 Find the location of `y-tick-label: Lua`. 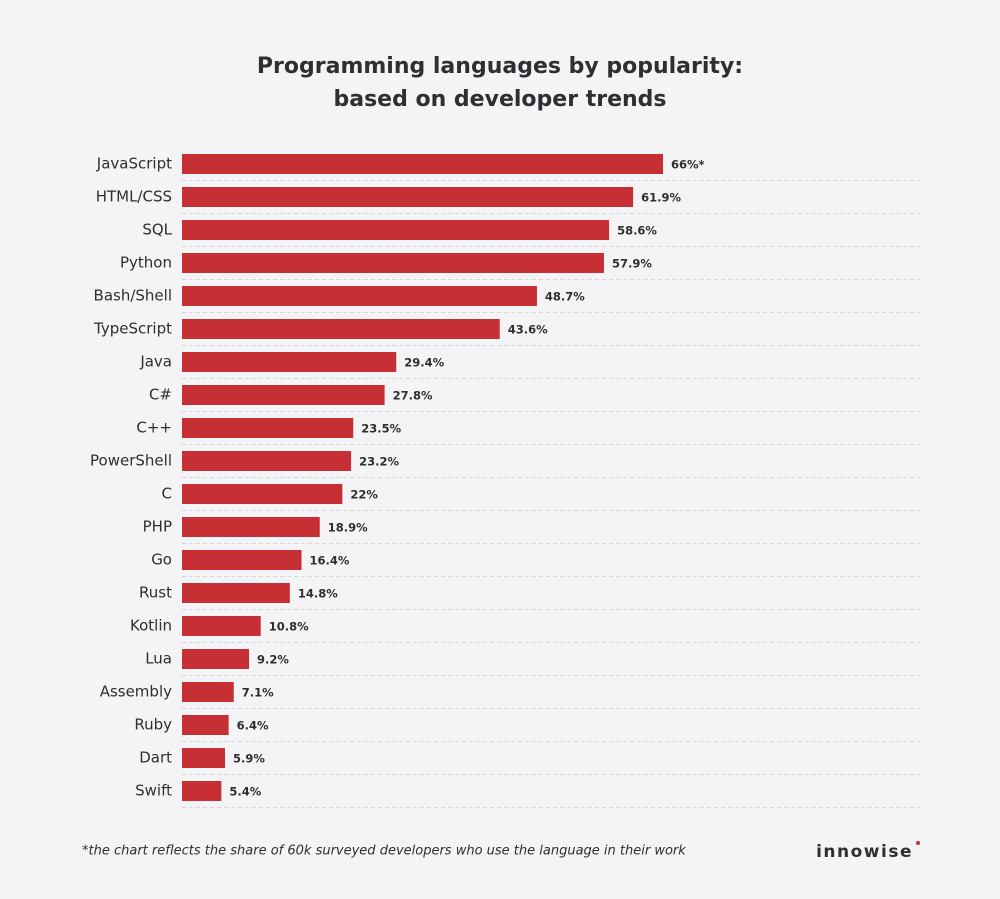

y-tick-label: Lua is located at coordinates (158, 659).